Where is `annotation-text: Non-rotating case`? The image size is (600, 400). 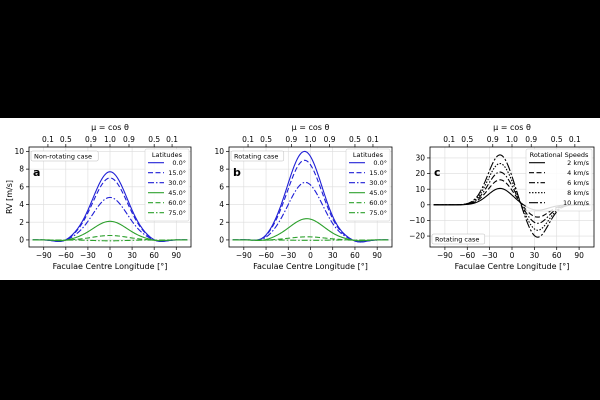
annotation-text: Non-rotating case is located at coordinates (63, 157).